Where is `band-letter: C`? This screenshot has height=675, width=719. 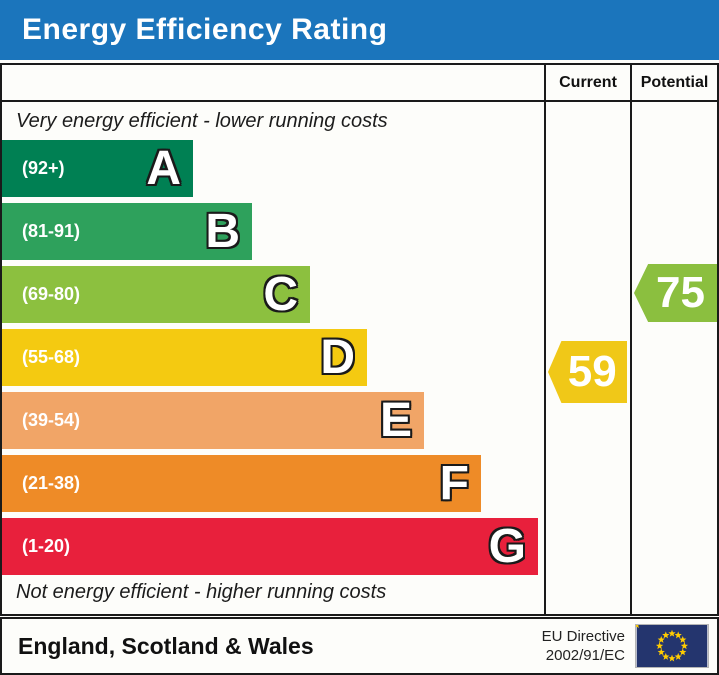 band-letter: C is located at coordinates (280, 294).